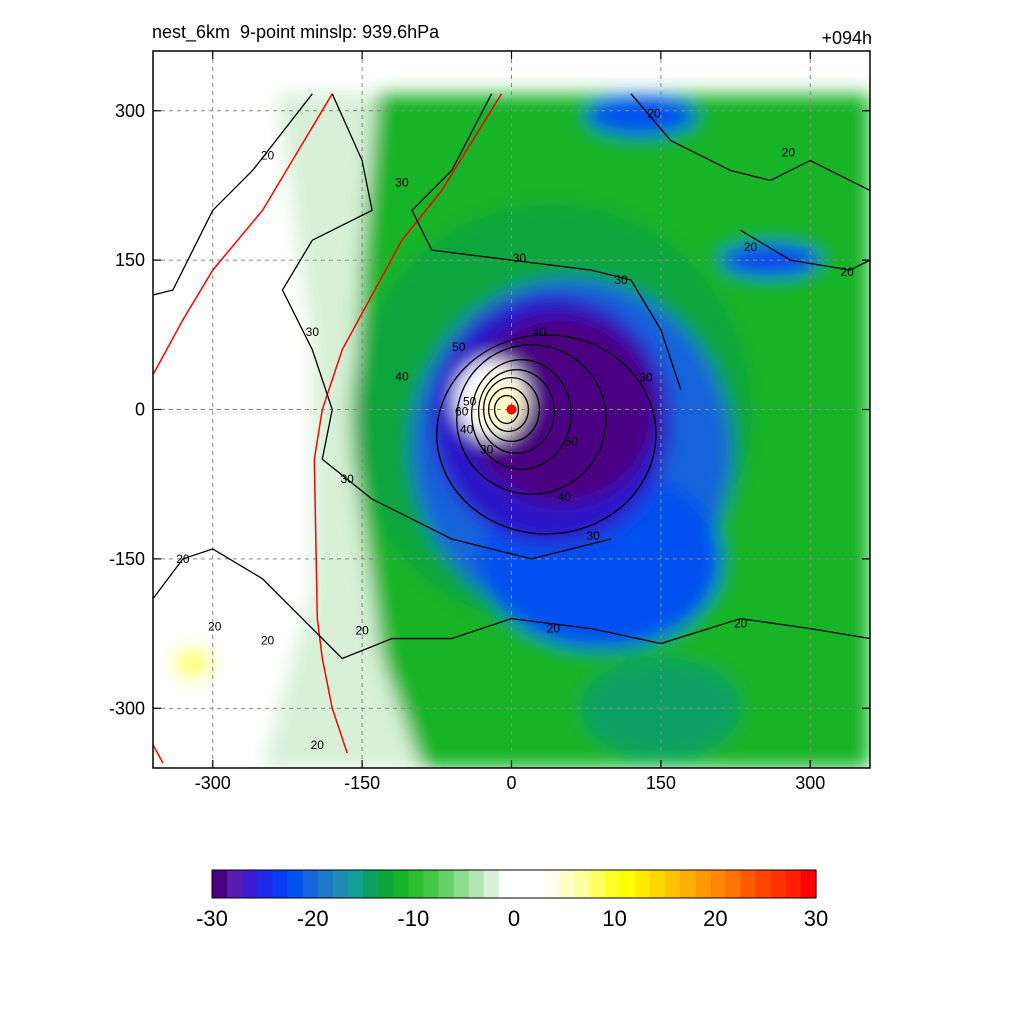  Describe the element at coordinates (805, 250) in the screenshot. I see `contour-20-east` at that location.